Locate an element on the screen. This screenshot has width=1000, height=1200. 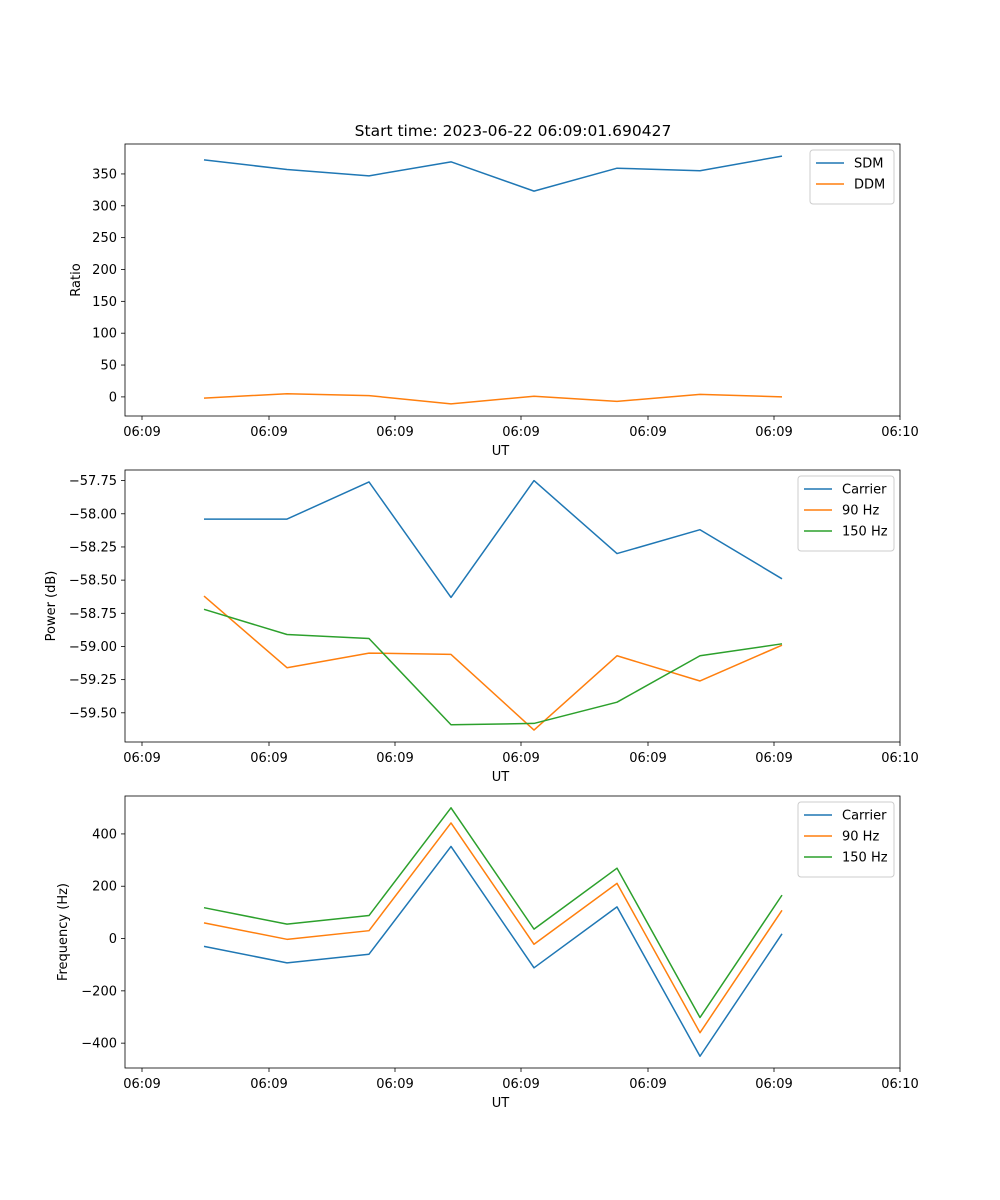
y-tick-label: 150 is located at coordinates (104, 302).